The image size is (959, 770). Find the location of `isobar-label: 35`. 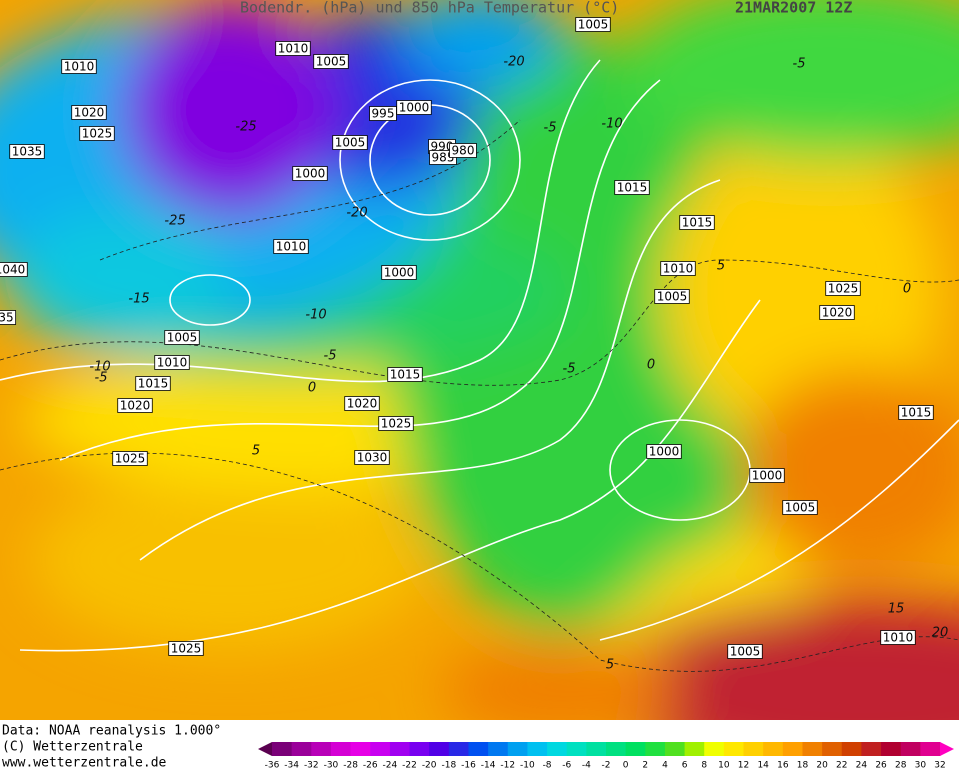

isobar-label: 35 is located at coordinates (7, 318).